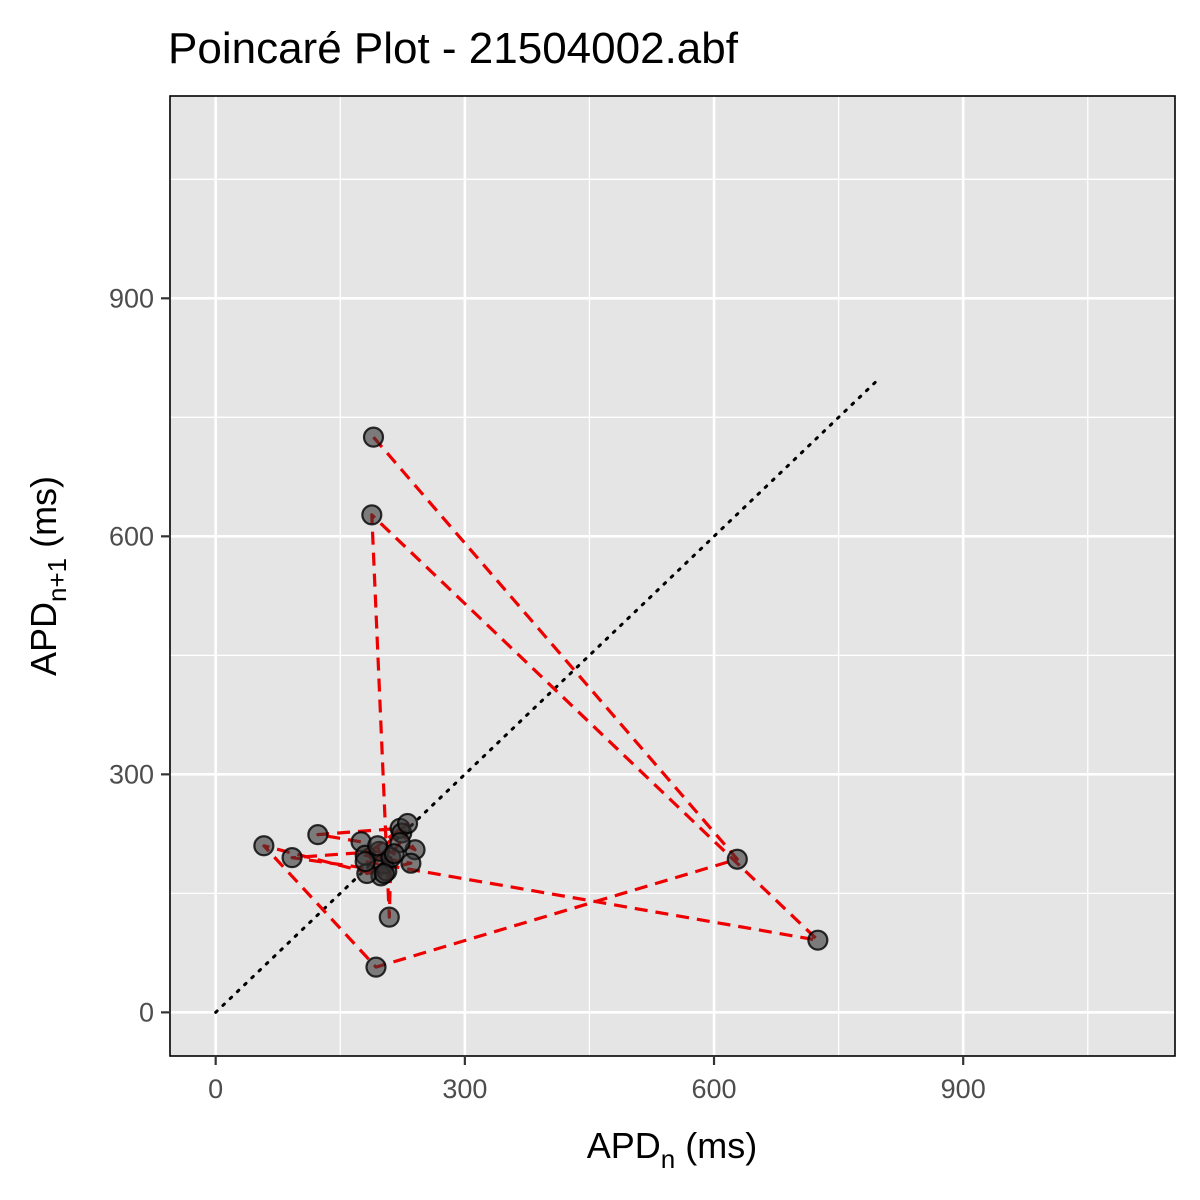 Image resolution: width=1200 pixels, height=1200 pixels. What do you see at coordinates (139, 655) in the screenshot?
I see `y-axis: 0 300 600 900` at bounding box center [139, 655].